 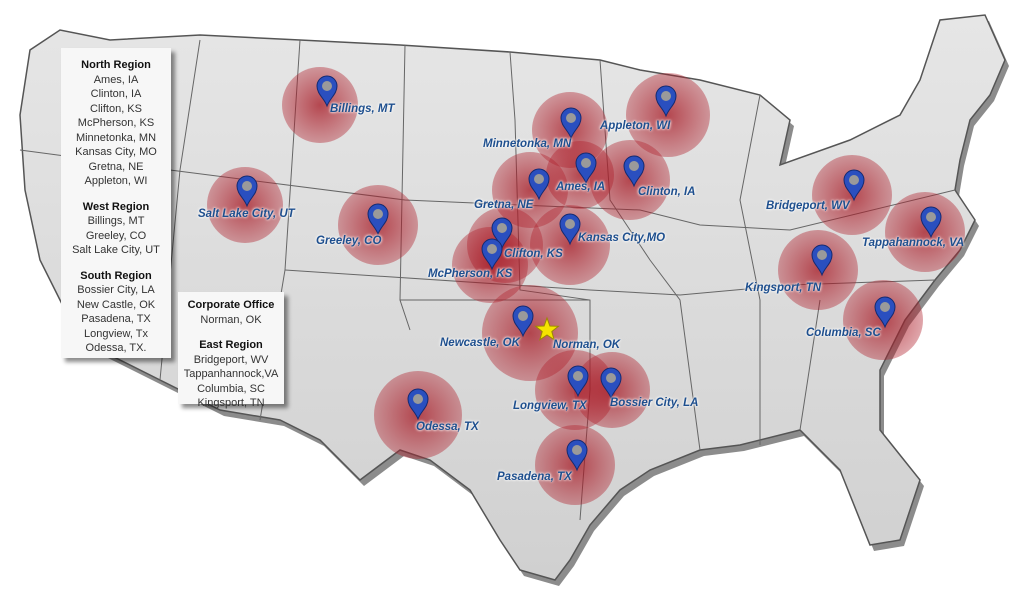 I want to click on location-label: Columbia, SC, so click(x=843, y=333).